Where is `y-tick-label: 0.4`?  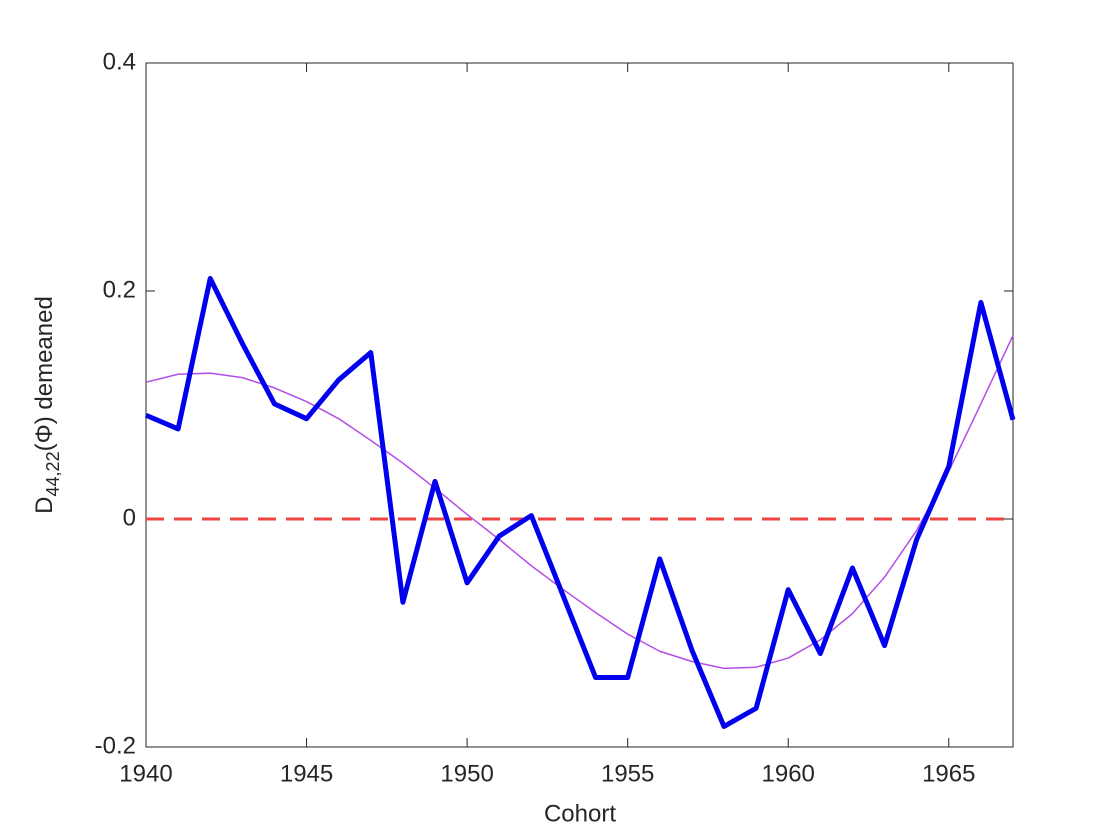
y-tick-label: 0.4 is located at coordinates (119, 61).